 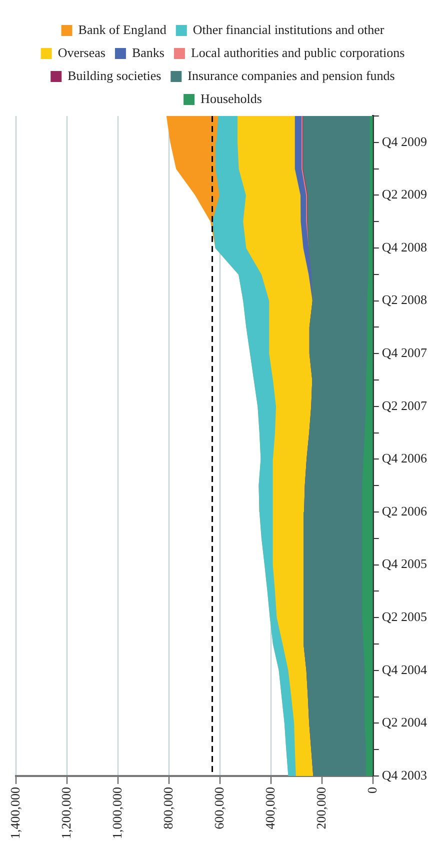 I want to click on legend-label: Building societies, so click(x=115, y=75).